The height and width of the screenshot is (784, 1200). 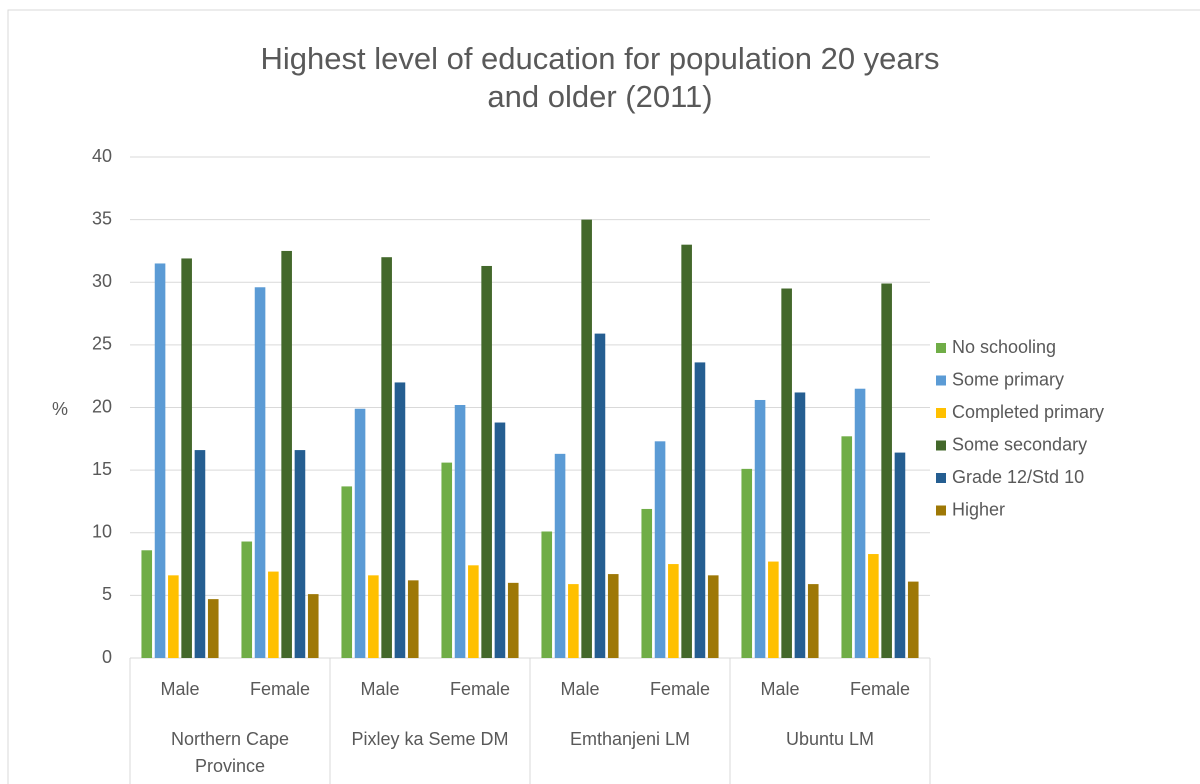 I want to click on group-label: Emthanjeni LM, so click(x=630, y=739).